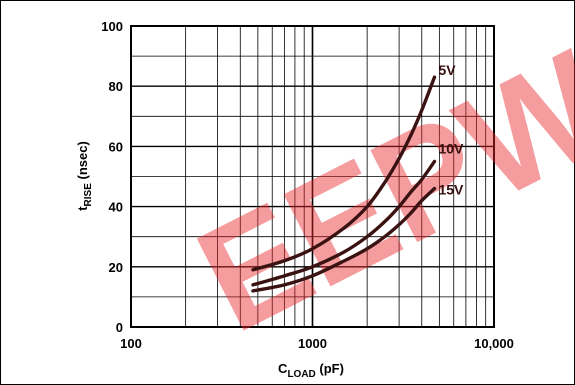 The height and width of the screenshot is (385, 575). Describe the element at coordinates (494, 343) in the screenshot. I see `x-tick-label: 10,000` at that location.